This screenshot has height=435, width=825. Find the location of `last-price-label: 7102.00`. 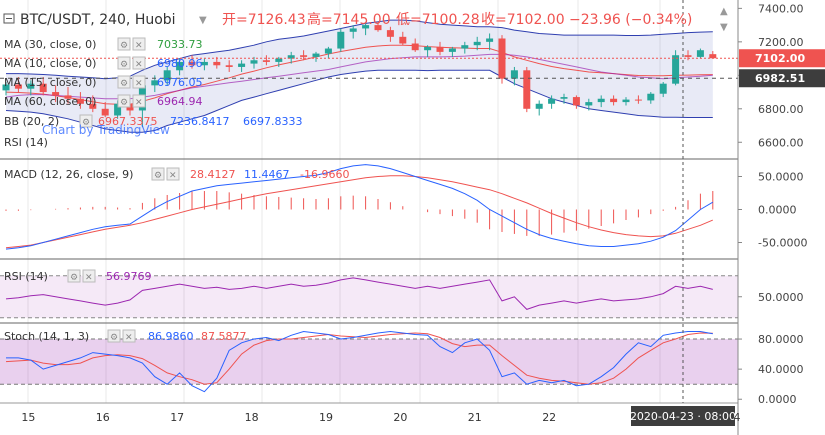

last-price-label: 7102.00 is located at coordinates (780, 58).